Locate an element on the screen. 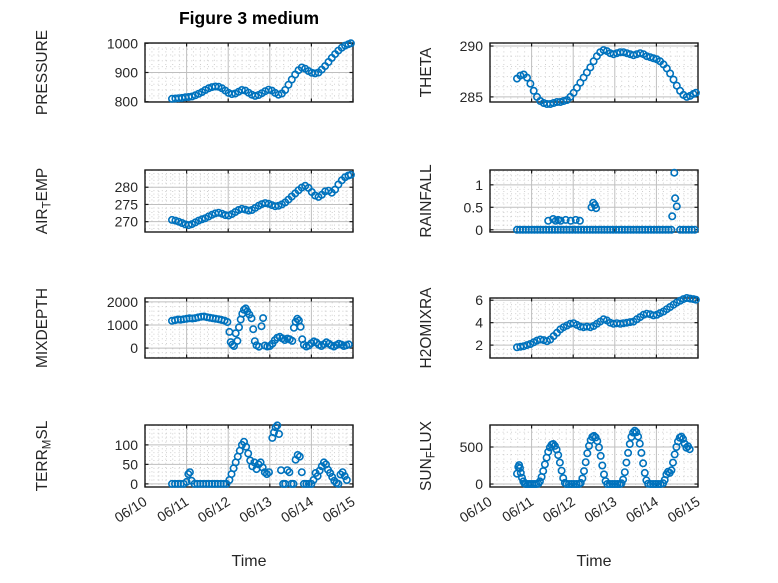 The width and height of the screenshot is (778, 583). subplot-pressure: 800 900 1000 PRESSURE is located at coordinates (194, 72).